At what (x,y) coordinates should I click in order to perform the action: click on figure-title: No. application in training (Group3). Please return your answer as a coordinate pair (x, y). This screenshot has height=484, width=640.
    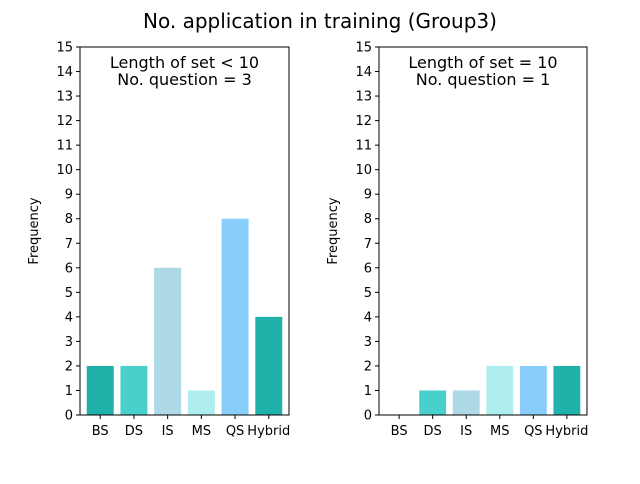
    Looking at the image, I should click on (320, 21).